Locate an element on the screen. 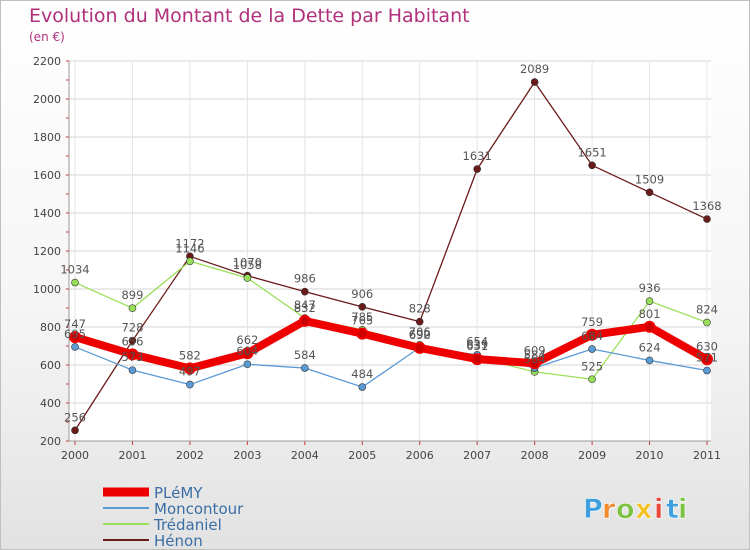 This screenshot has width=750, height=550. data-label: 256 is located at coordinates (75, 417).